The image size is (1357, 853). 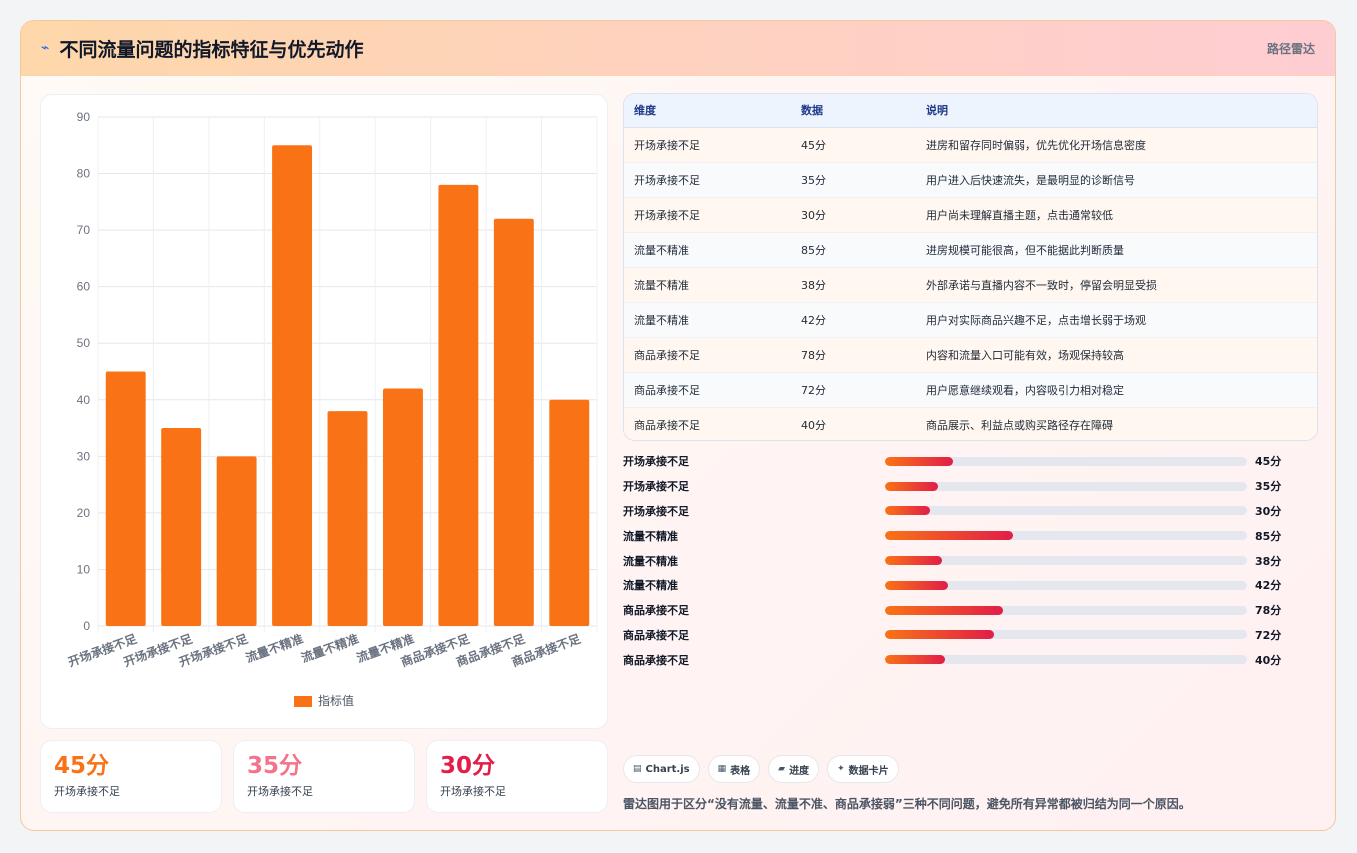 What do you see at coordinates (667, 769) in the screenshot?
I see `chip-label: Chart.js` at bounding box center [667, 769].